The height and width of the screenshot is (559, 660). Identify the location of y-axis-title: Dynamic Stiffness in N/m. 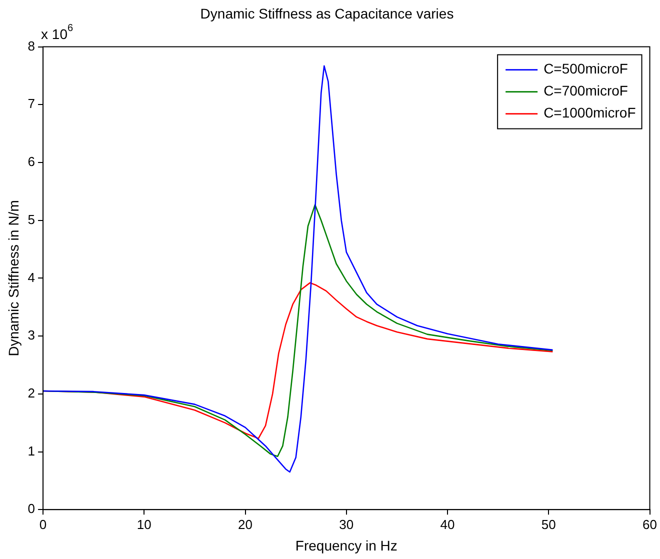
(13, 278).